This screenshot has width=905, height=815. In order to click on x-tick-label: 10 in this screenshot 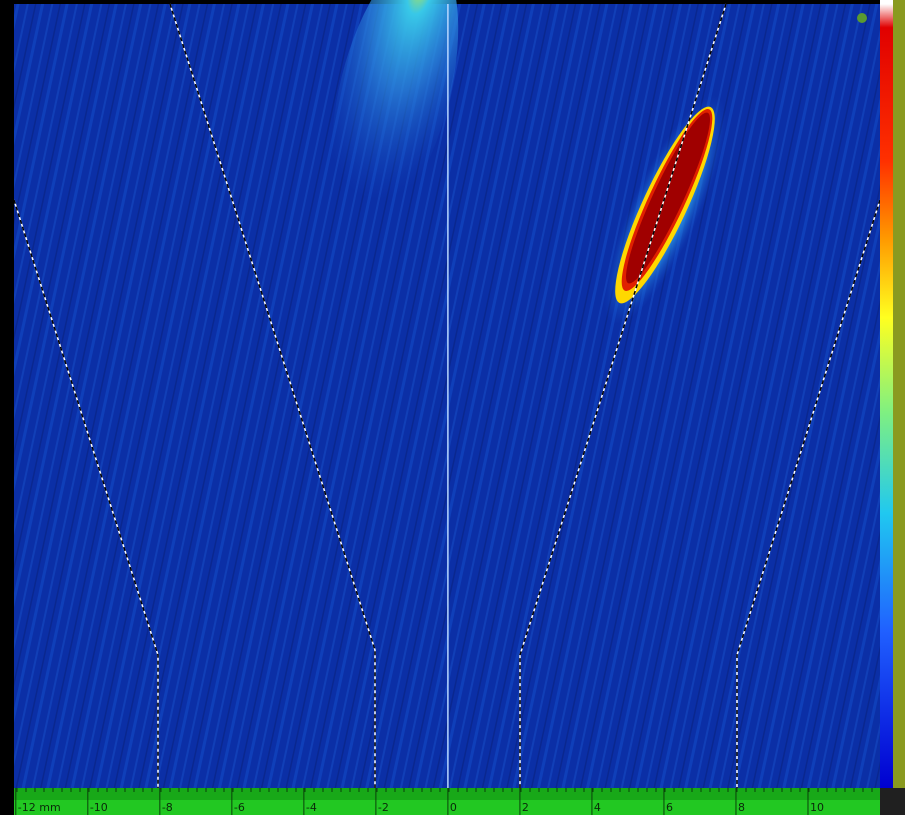, I will do `click(817, 807)`.